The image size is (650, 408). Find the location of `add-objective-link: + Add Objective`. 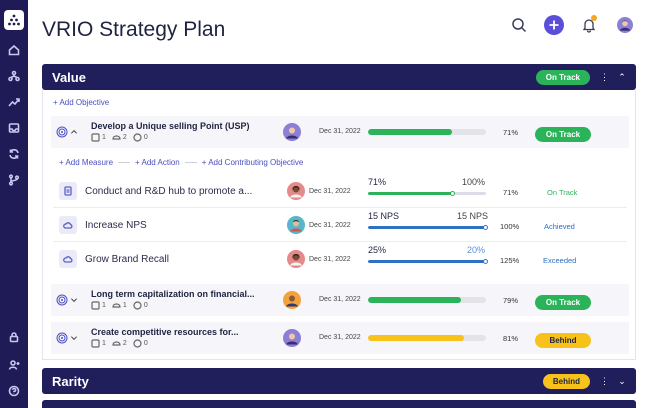

add-objective-link: + Add Objective is located at coordinates (81, 102).